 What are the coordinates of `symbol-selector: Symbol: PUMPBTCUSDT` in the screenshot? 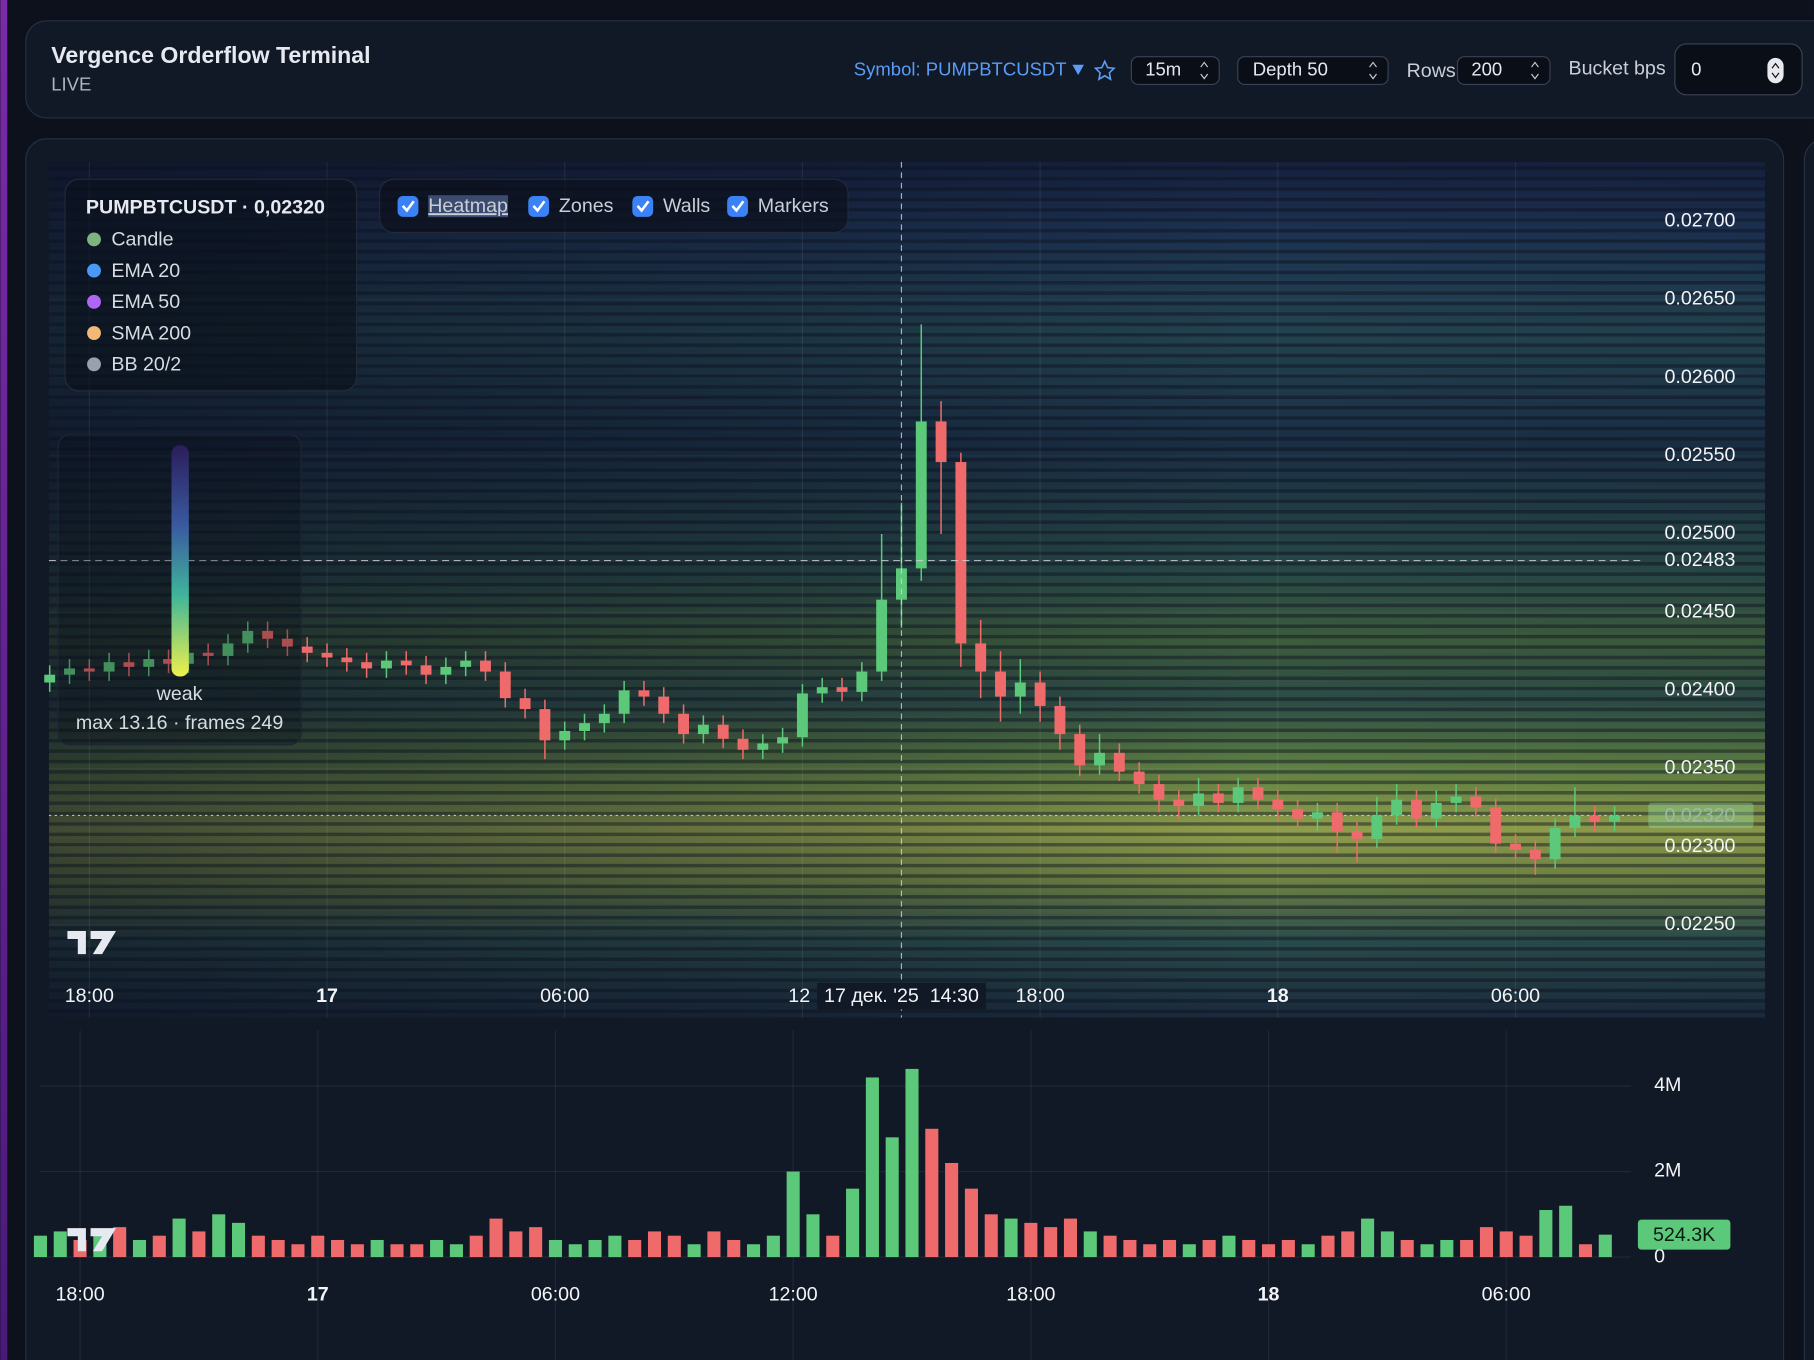 It's located at (960, 68).